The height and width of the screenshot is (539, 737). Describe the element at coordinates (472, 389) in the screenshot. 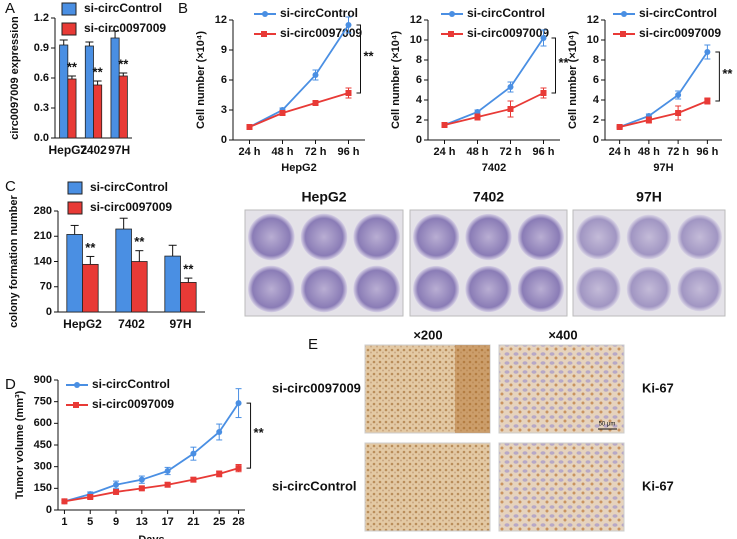

I see `stain-patch` at that location.